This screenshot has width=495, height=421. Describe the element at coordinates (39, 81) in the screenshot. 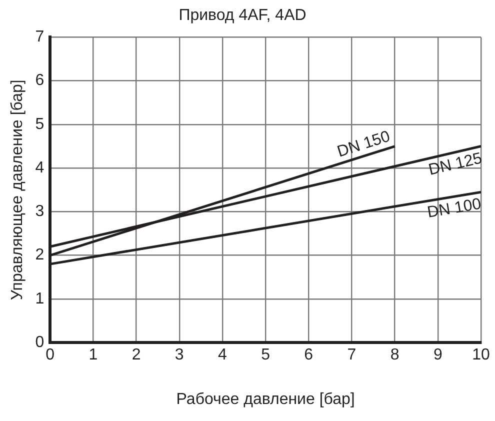

I see `y-tick-label: 6` at that location.